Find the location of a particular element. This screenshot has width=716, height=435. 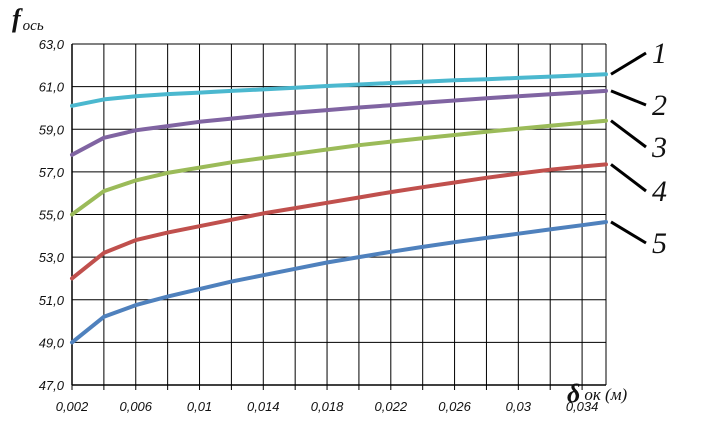

x-axis-title: δ ок (м) is located at coordinates (597, 393).